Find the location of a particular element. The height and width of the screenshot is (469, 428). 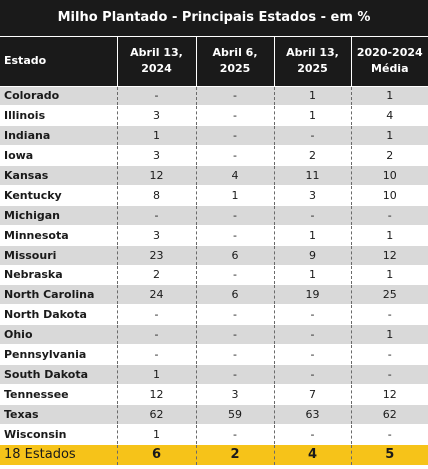

total-row: 18 Estados 6 2 4 5 is located at coordinates (214, 455).